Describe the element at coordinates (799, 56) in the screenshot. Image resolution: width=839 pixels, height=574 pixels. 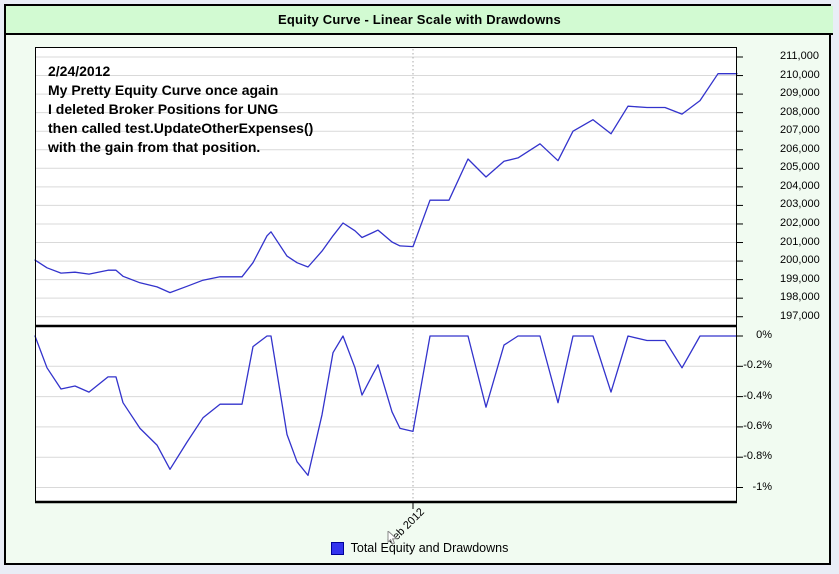
I see `y-axis-tick-label: 211,000` at that location.